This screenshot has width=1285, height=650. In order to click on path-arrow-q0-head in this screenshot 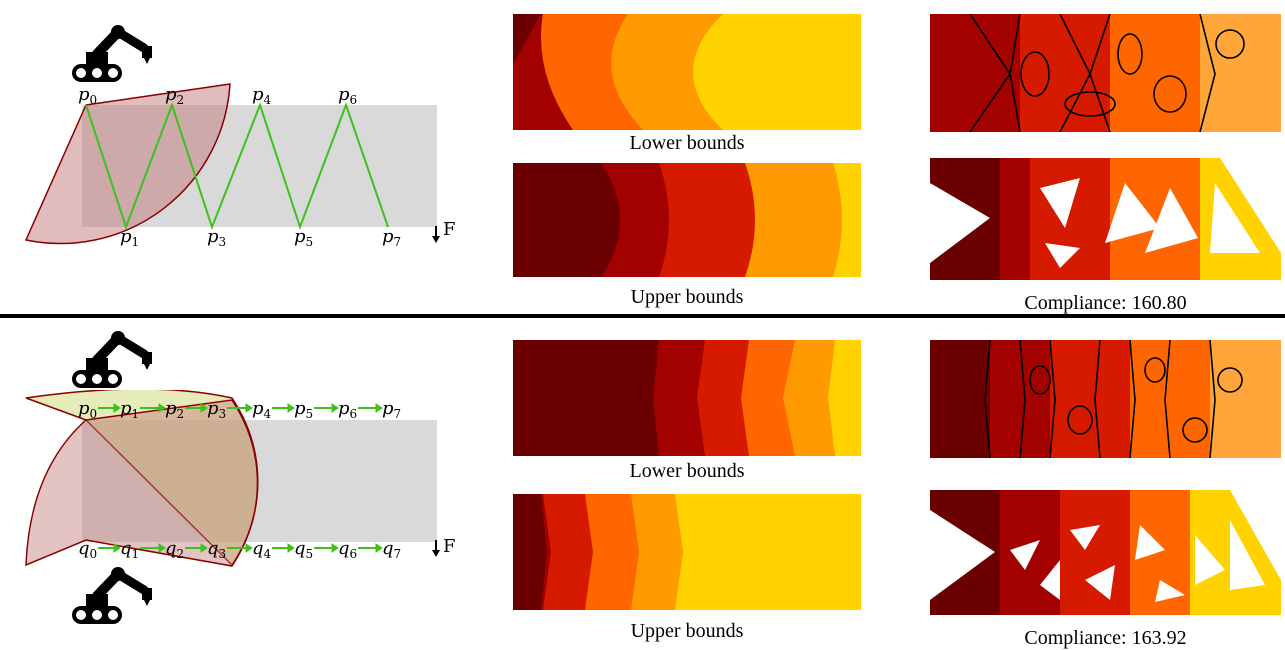, I will do `click(117, 548)`.